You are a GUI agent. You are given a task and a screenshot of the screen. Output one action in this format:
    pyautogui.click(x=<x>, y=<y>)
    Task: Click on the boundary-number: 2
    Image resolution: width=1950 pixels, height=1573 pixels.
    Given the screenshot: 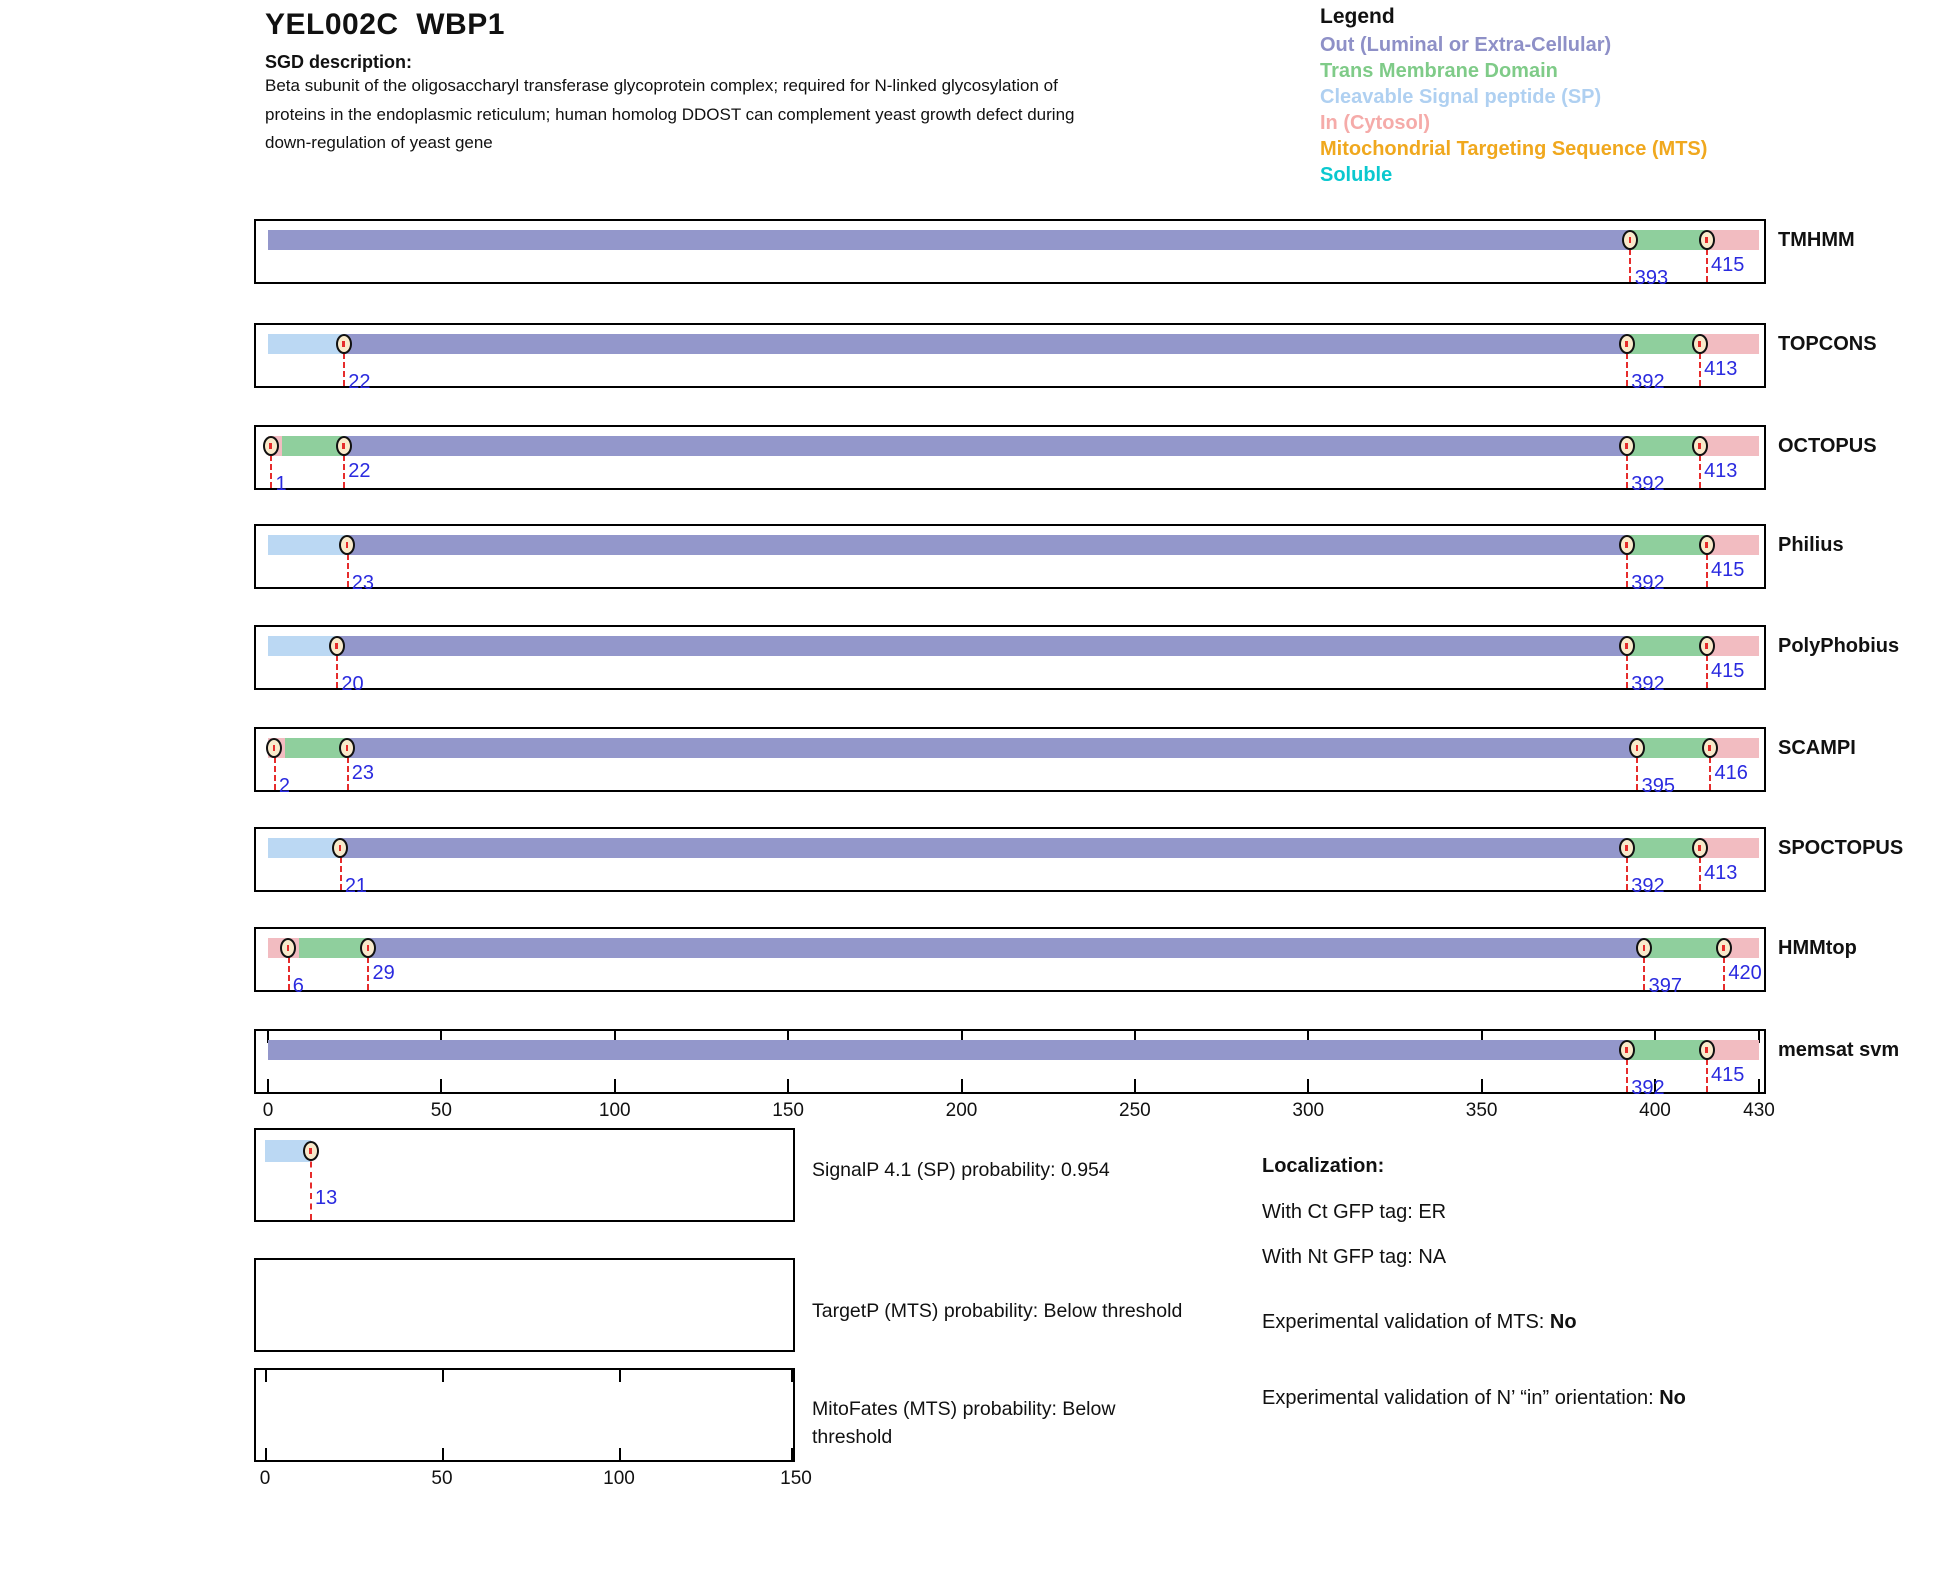 What is the action you would take?
    pyautogui.click(x=284, y=786)
    